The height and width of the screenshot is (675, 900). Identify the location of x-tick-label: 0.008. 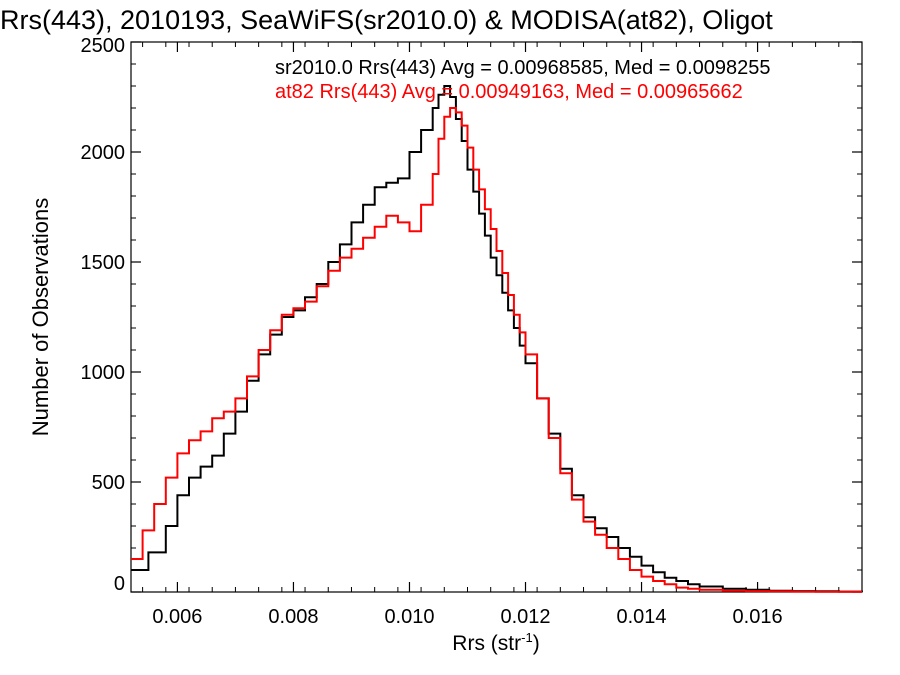
(293, 617).